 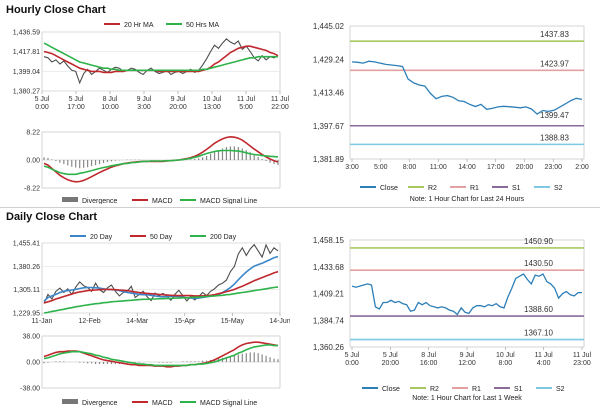 I want to click on hourly-pivot-legend-s1-label: S1, so click(x=516, y=188).